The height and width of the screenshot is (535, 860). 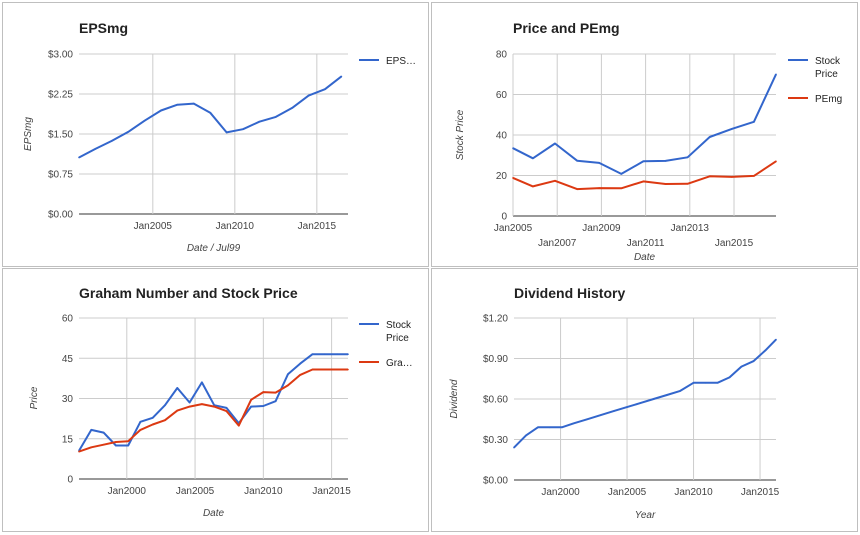 I want to click on chart-title: Dividend History, so click(x=569, y=293).